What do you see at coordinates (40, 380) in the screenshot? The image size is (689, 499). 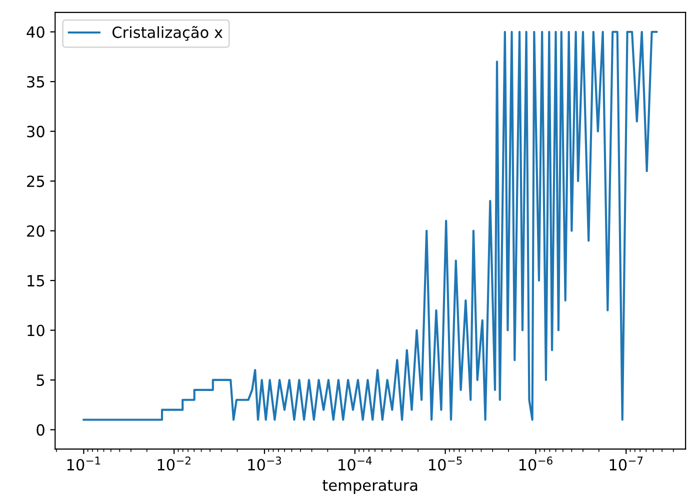 I see `y-tick-label: 5` at bounding box center [40, 380].